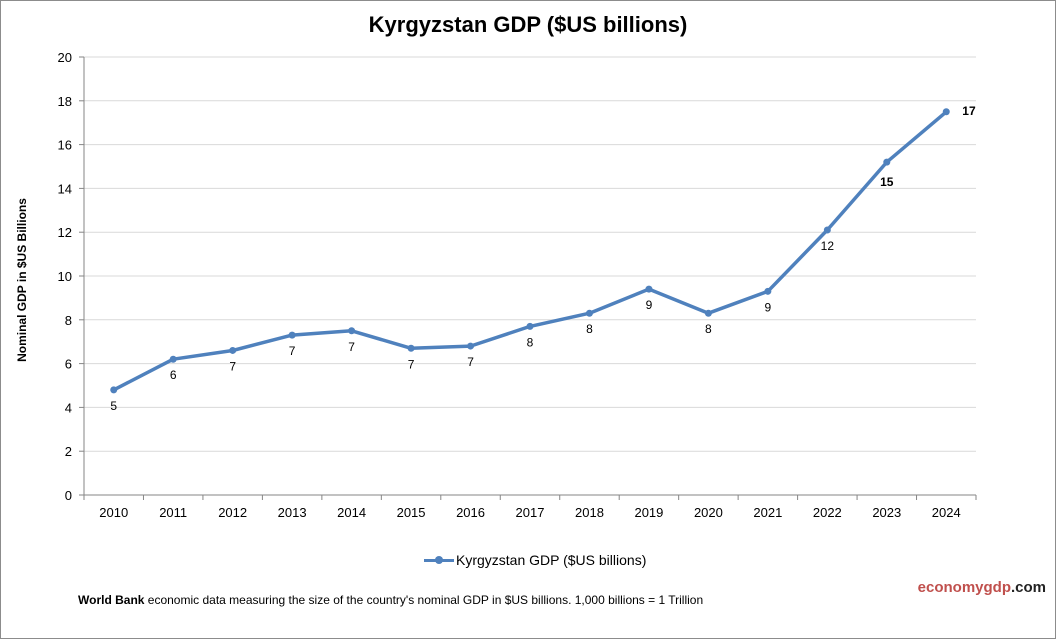 The image size is (1056, 639). Describe the element at coordinates (530, 342) in the screenshot. I see `data-label-2017: 8` at that location.